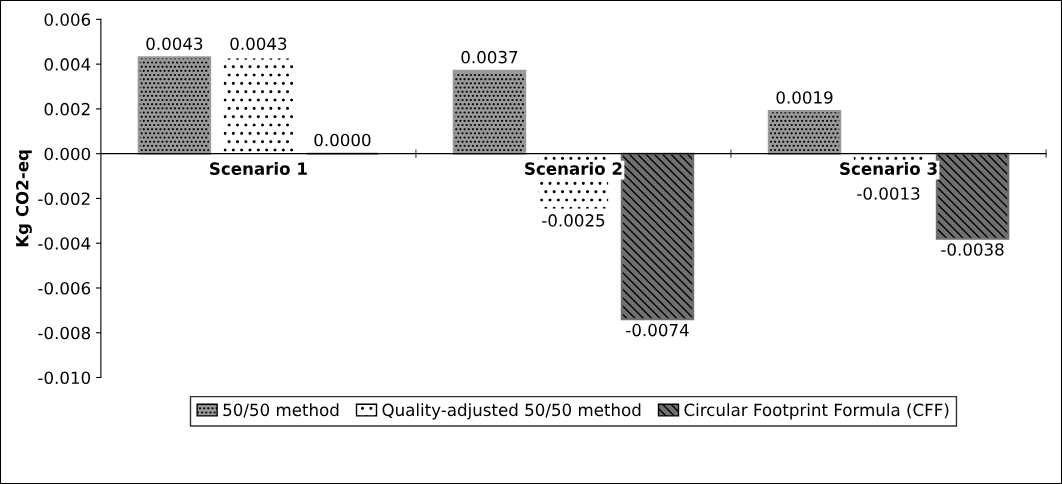 Image resolution: width=1062 pixels, height=484 pixels. Describe the element at coordinates (489, 57) in the screenshot. I see `data-label: 0.0037` at that location.